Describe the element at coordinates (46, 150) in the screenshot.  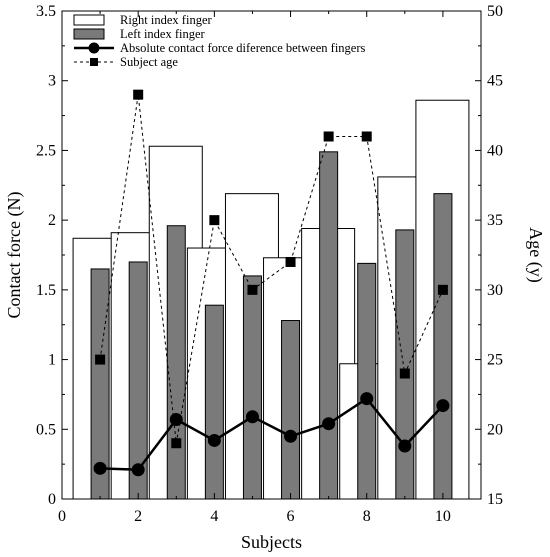
I see `y-tick-label: 2.5` at that location.